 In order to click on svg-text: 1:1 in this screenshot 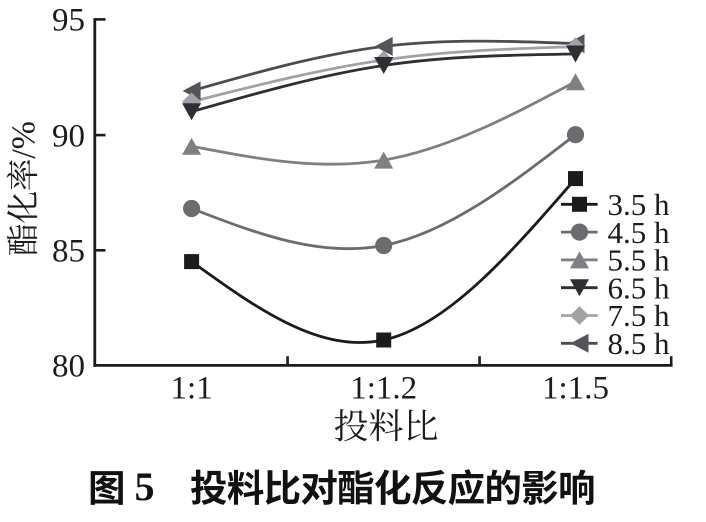, I will do `click(192, 388)`.